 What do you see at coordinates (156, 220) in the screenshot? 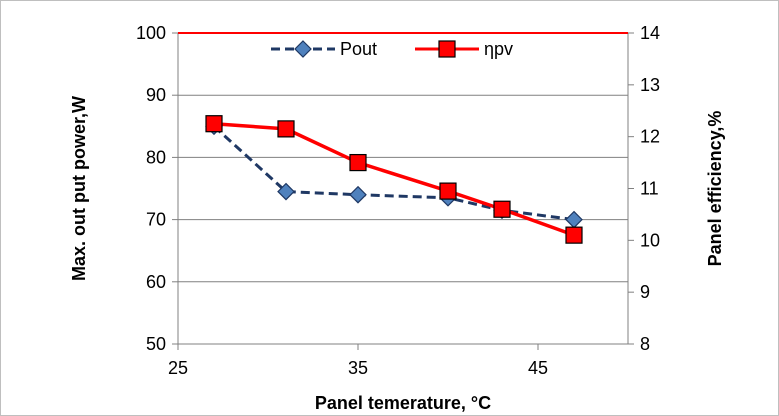
I see `y-left-tick-label: 70` at bounding box center [156, 220].